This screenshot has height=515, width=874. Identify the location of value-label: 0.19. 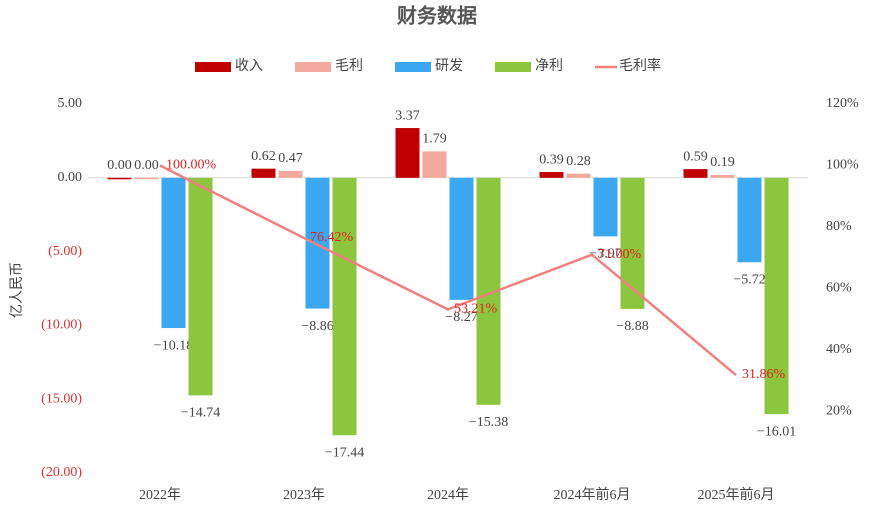
(722, 162).